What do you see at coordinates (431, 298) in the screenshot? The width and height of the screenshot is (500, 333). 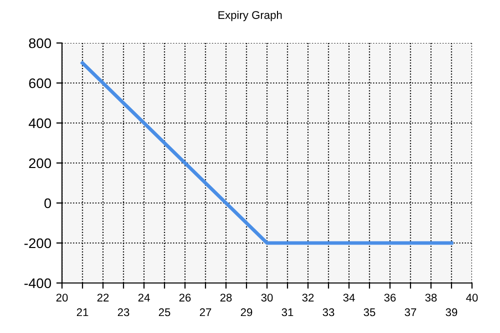 I see `x-tick-label: 38` at bounding box center [431, 298].